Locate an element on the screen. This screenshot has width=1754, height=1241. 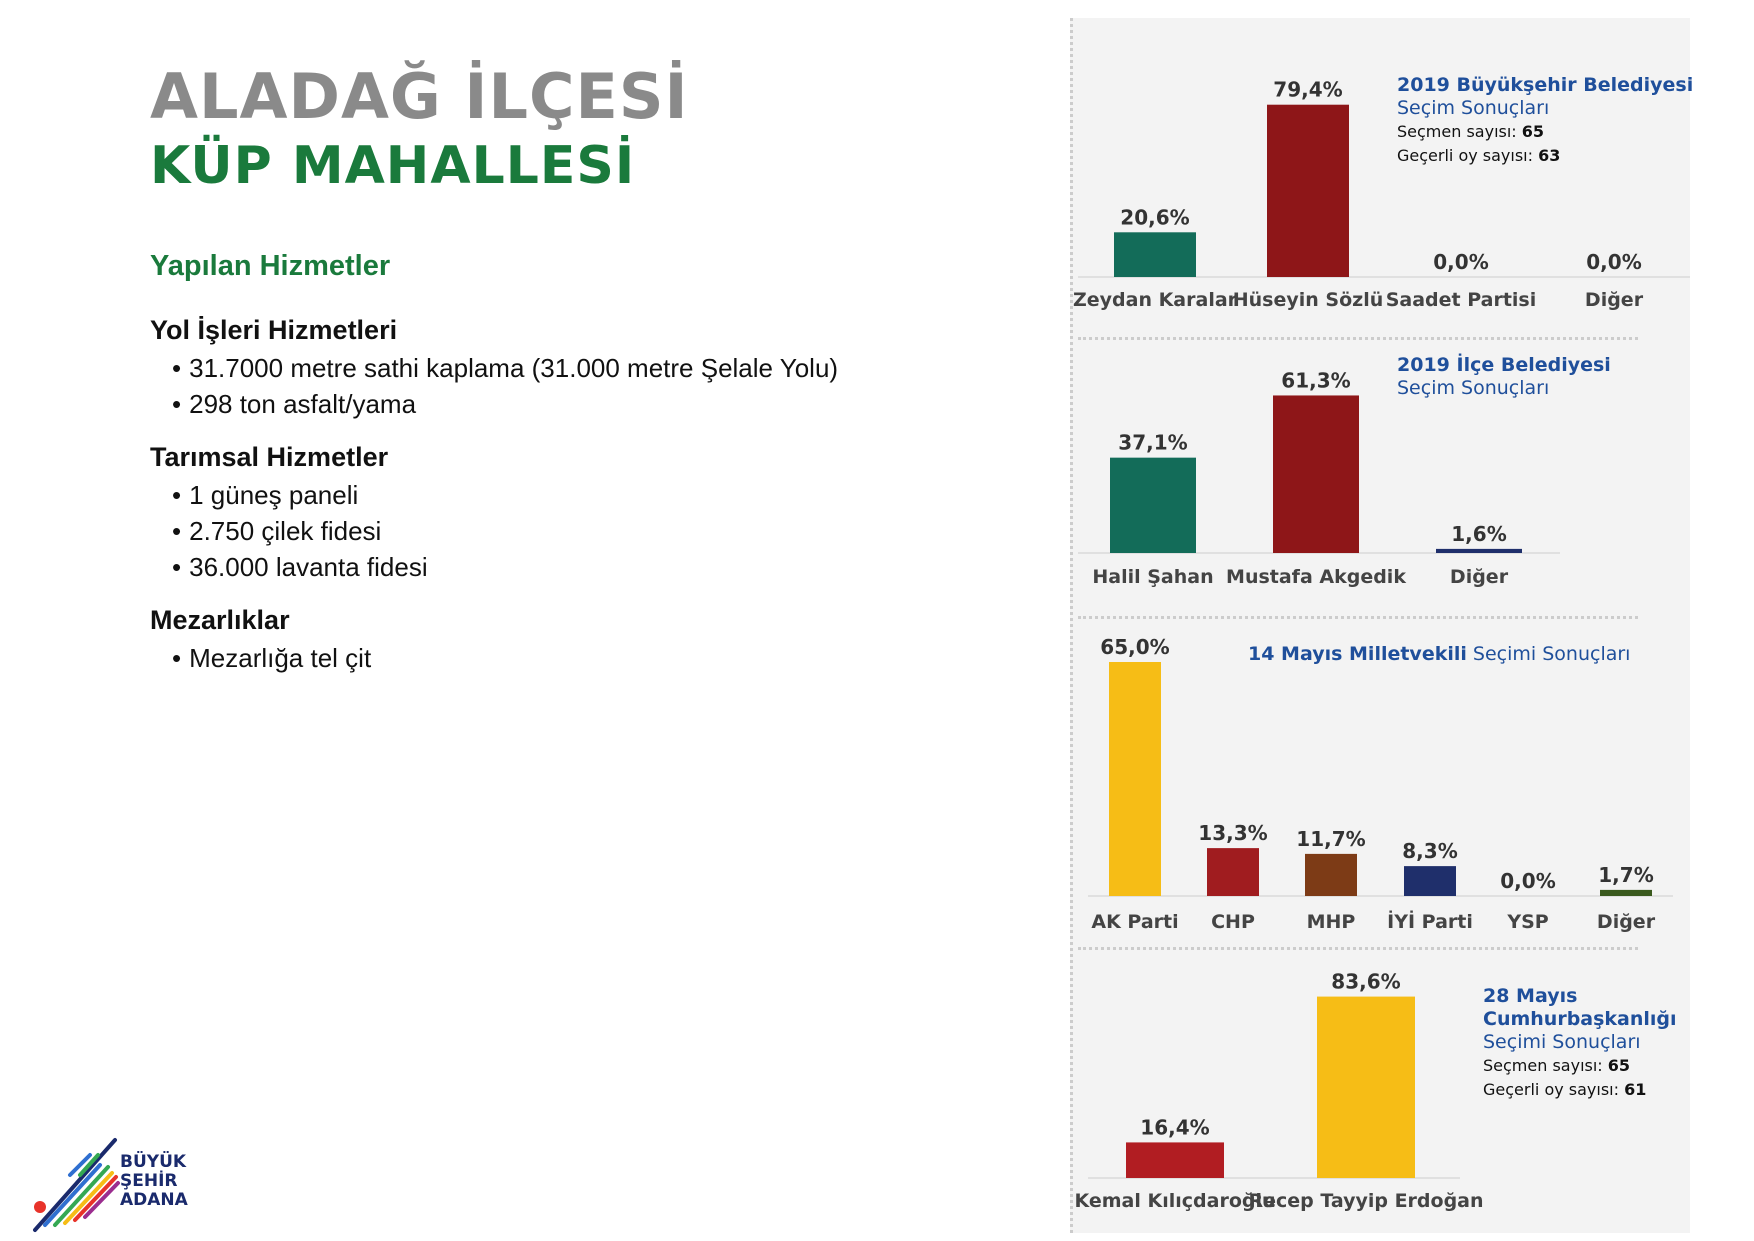
chart-3-category-label: AK Parti is located at coordinates (1134, 922).